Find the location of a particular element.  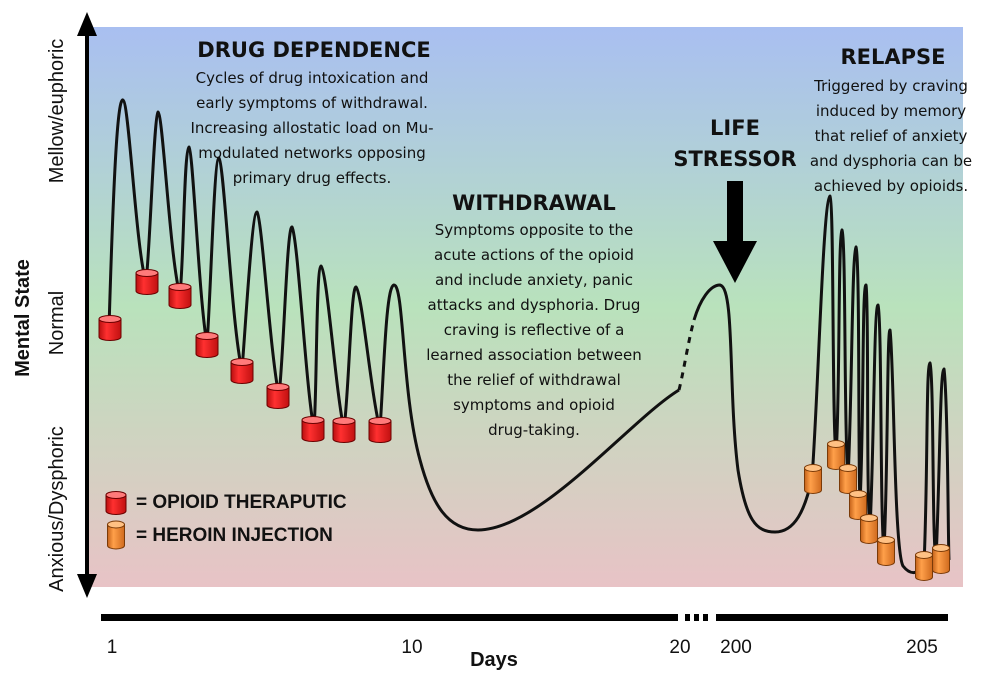

stressor-title-line2: STRESSOR is located at coordinates (734, 159).